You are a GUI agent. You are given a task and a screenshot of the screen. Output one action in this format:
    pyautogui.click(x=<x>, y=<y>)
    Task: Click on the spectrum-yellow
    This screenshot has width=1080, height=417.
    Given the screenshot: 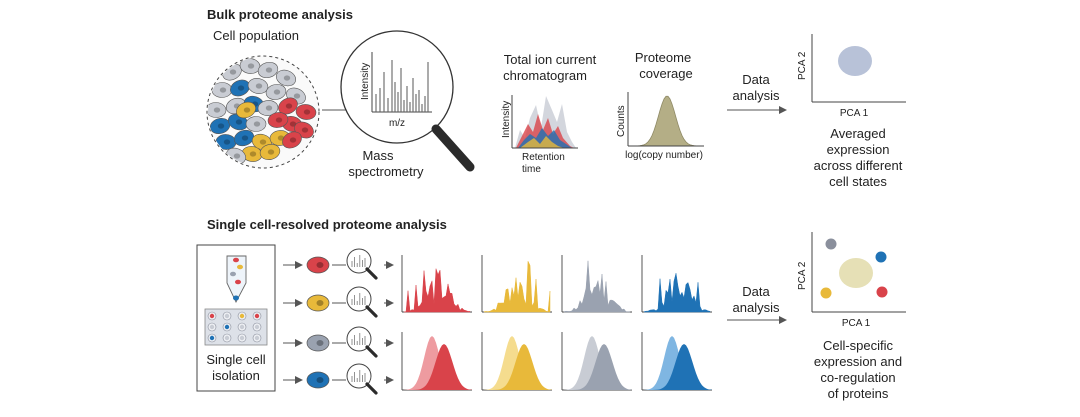 What is the action you would take?
    pyautogui.click(x=517, y=287)
    